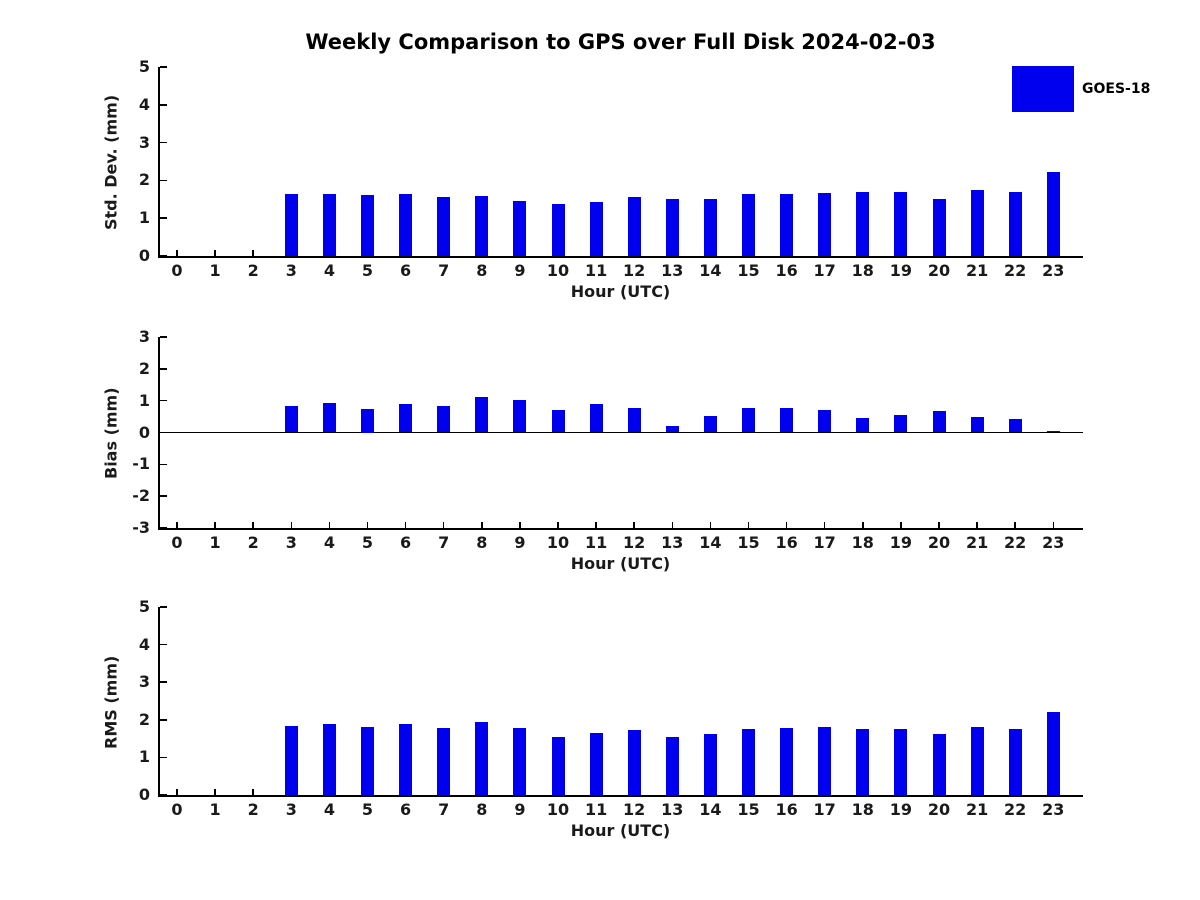  What do you see at coordinates (621, 432) in the screenshot?
I see `zero-line` at bounding box center [621, 432].